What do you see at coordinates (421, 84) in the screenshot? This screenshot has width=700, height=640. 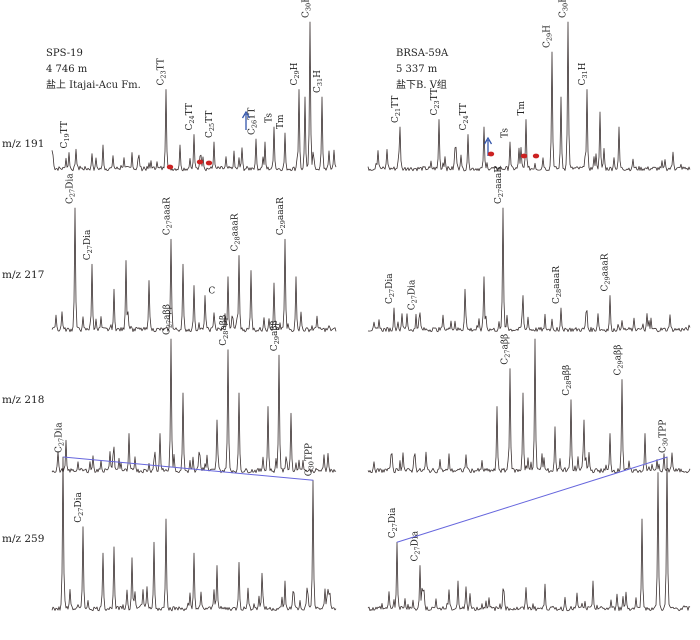 I see `sample-formation-right: 盐下B. V组` at bounding box center [421, 84].